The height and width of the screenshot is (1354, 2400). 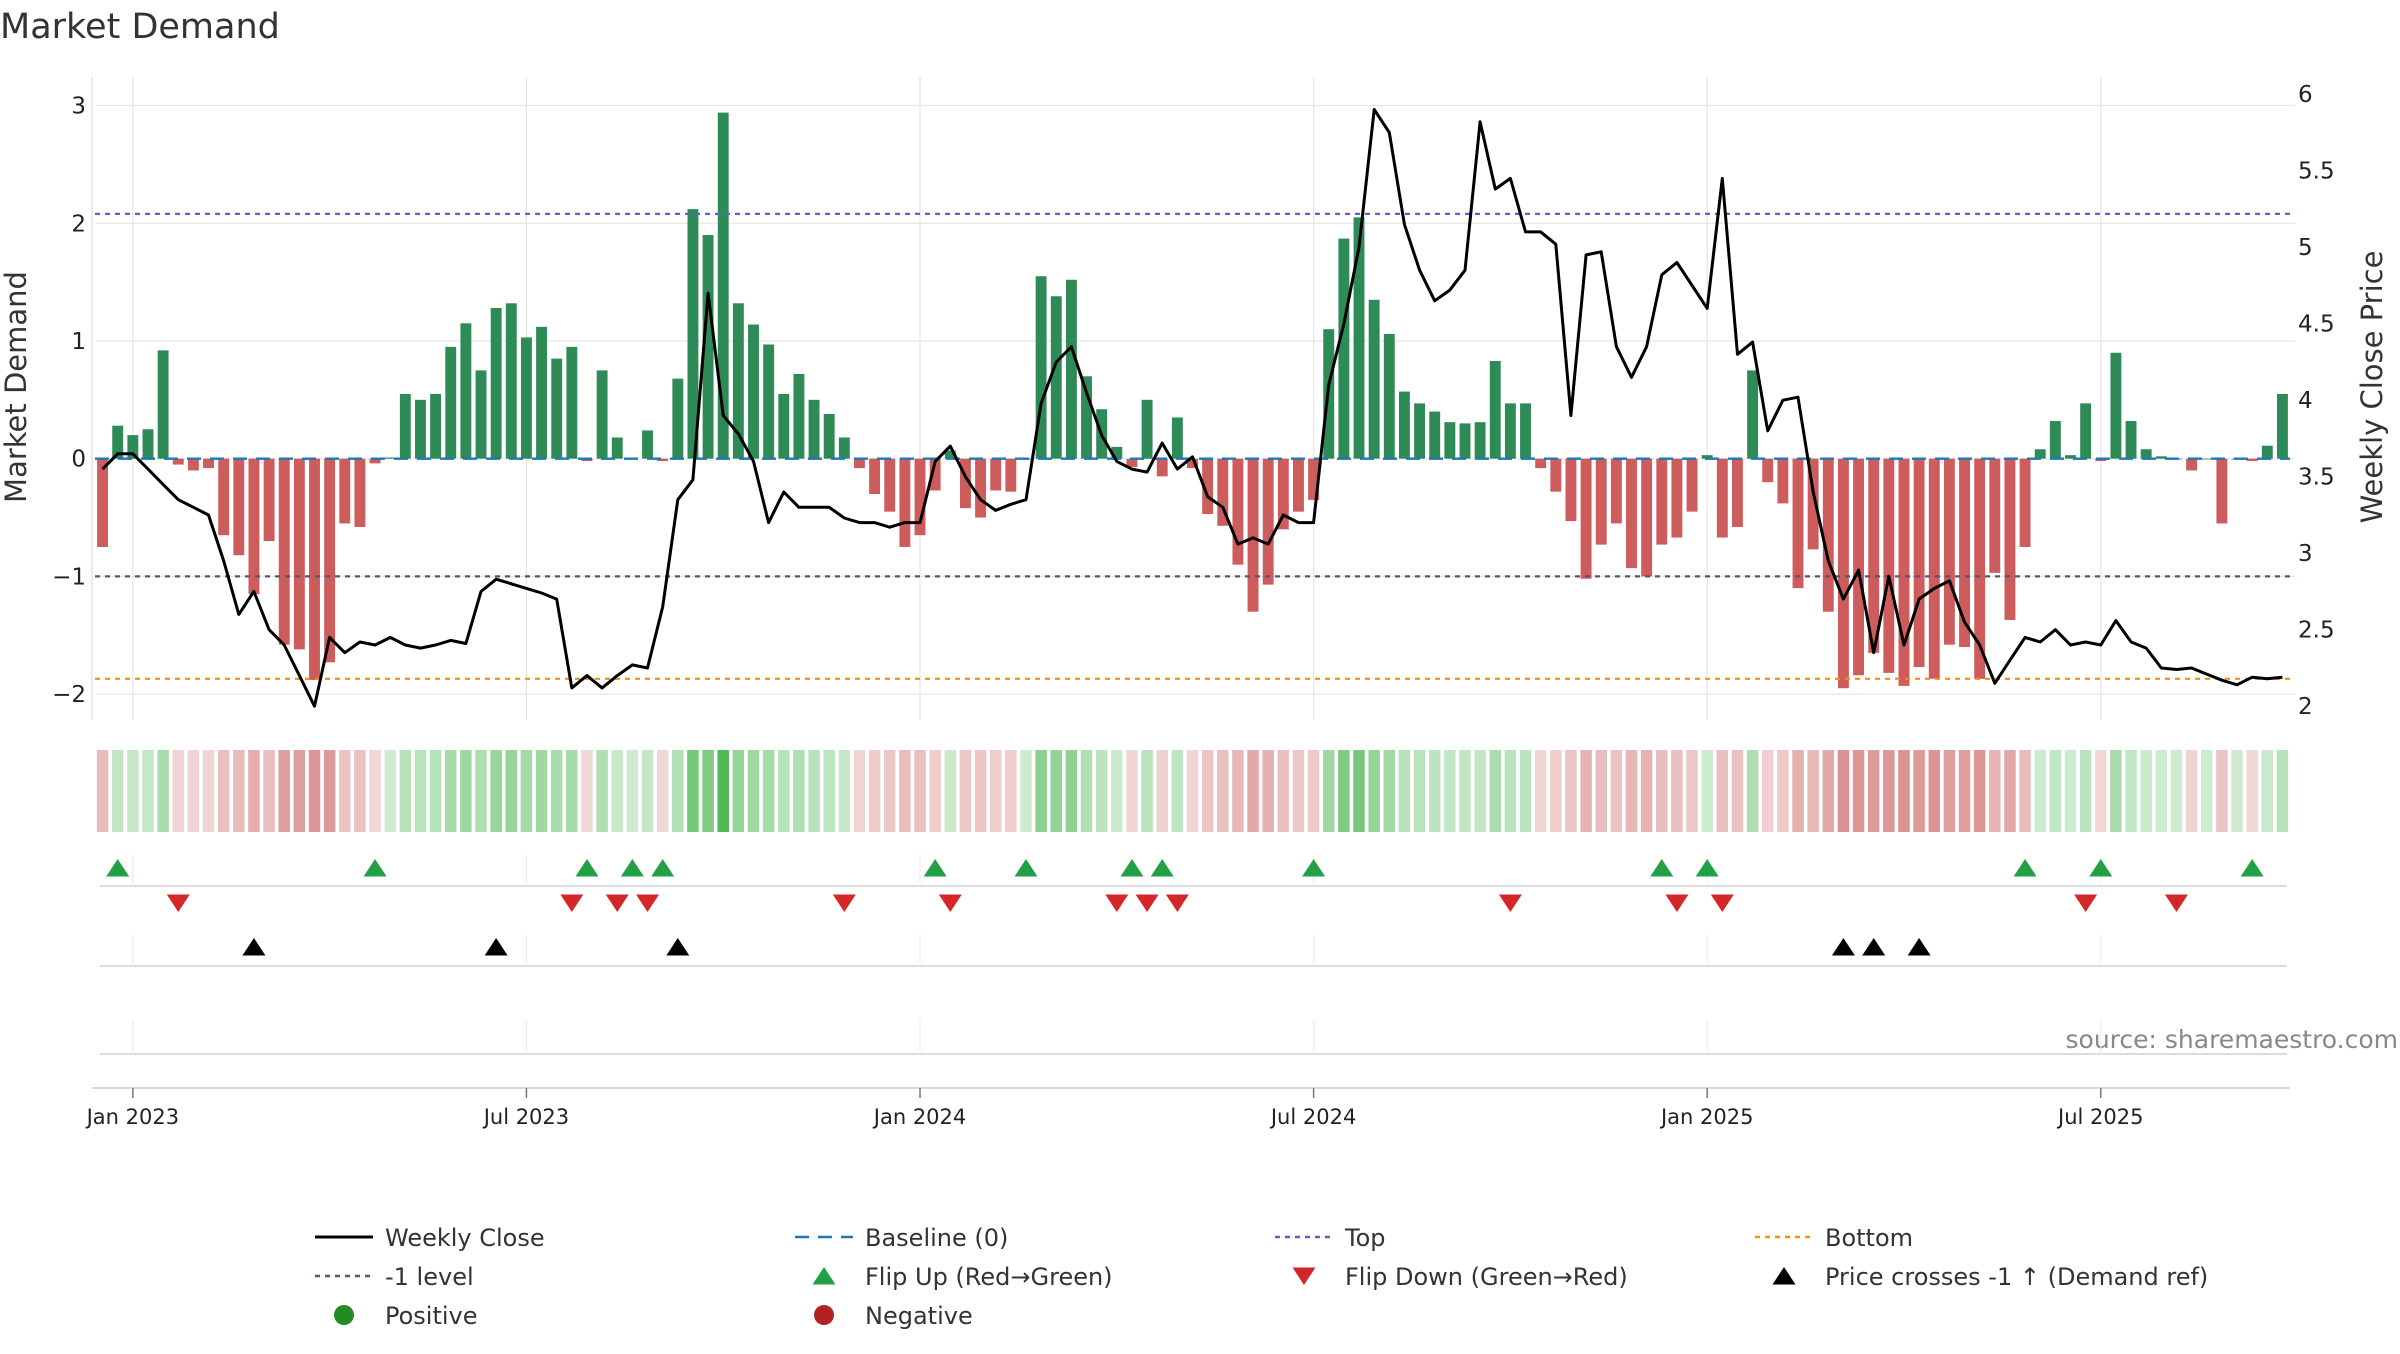 I want to click on legend-label-negative: Negative, so click(x=919, y=1316).